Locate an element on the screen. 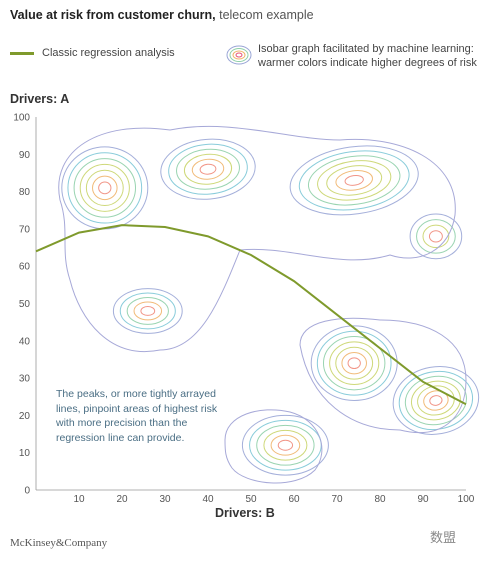 The height and width of the screenshot is (562, 500). x-tick-label: 100 is located at coordinates (466, 499).